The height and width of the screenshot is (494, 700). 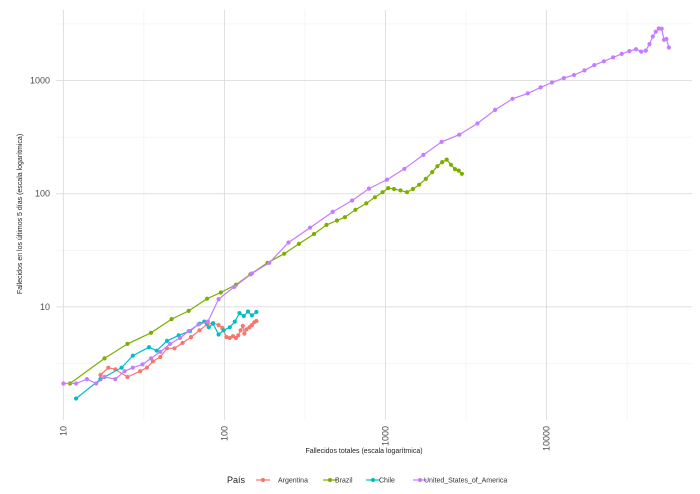 What do you see at coordinates (293, 481) in the screenshot?
I see `legend-label: Argentina` at bounding box center [293, 481].